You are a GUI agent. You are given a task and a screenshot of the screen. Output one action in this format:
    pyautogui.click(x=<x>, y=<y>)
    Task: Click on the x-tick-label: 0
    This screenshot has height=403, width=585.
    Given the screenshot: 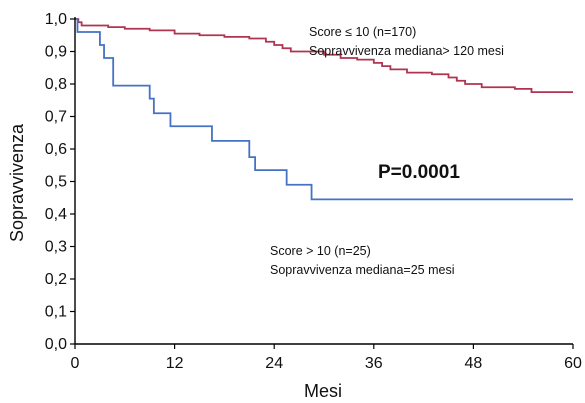 What is the action you would take?
    pyautogui.click(x=75, y=363)
    